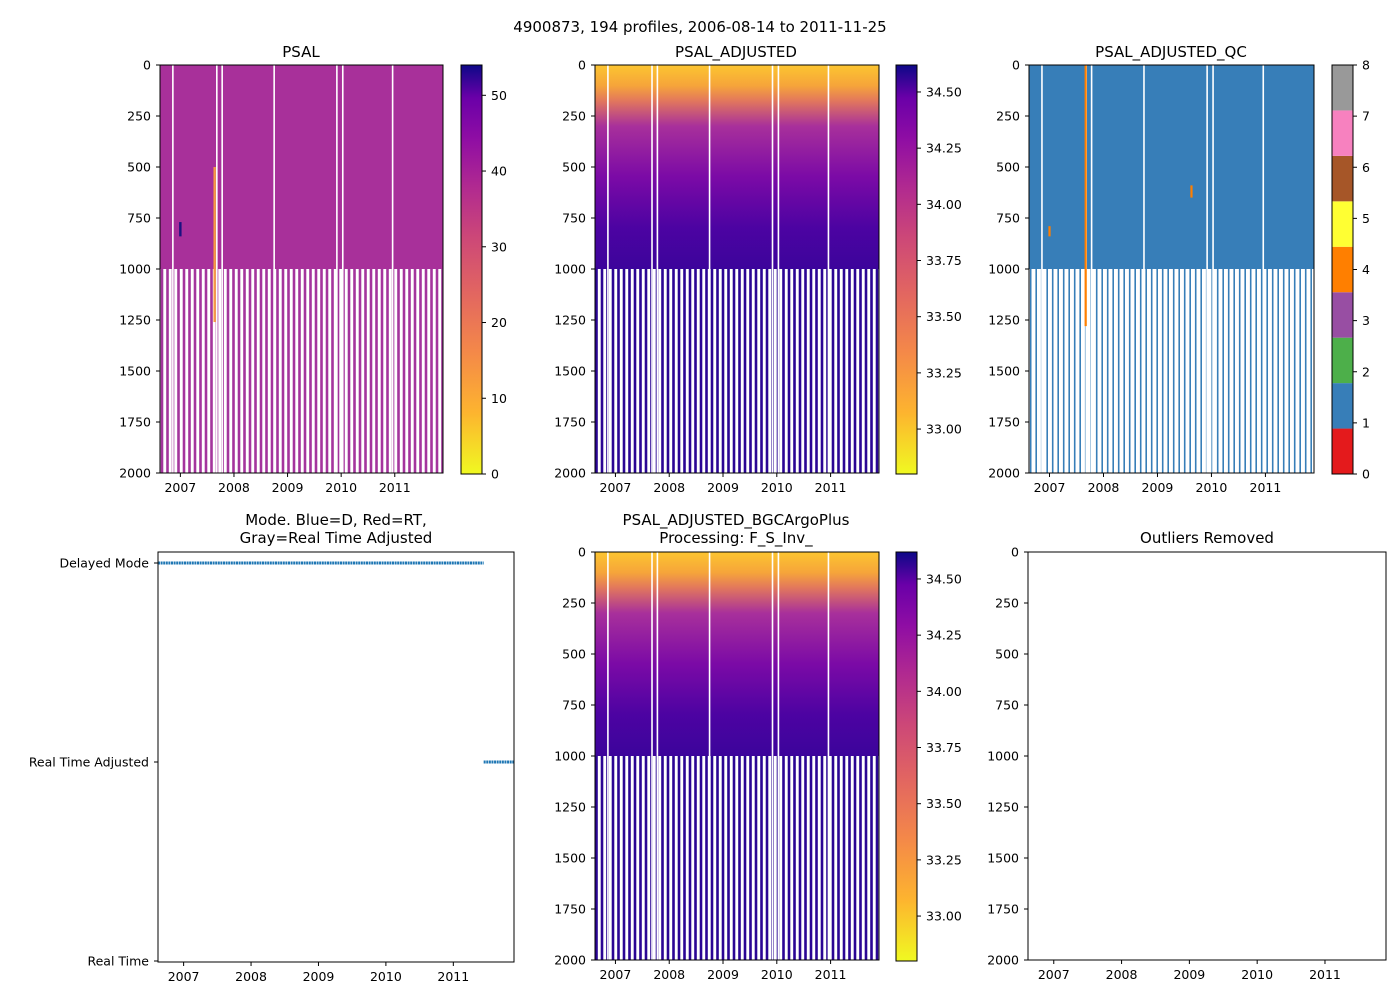 The width and height of the screenshot is (1400, 1000). What do you see at coordinates (495, 474) in the screenshot?
I see `psal-colorbar-tick-label: 0` at bounding box center [495, 474].